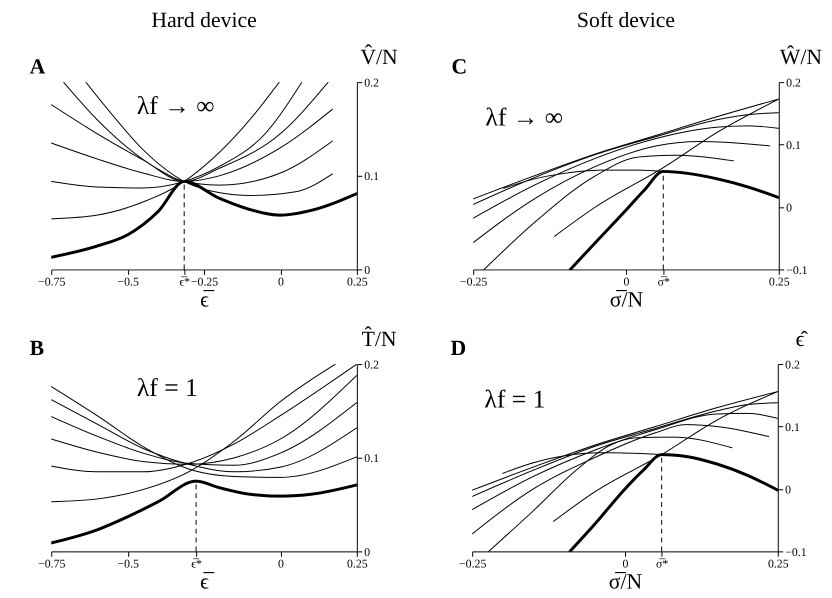  Describe the element at coordinates (37, 348) in the screenshot. I see `text: B` at that location.